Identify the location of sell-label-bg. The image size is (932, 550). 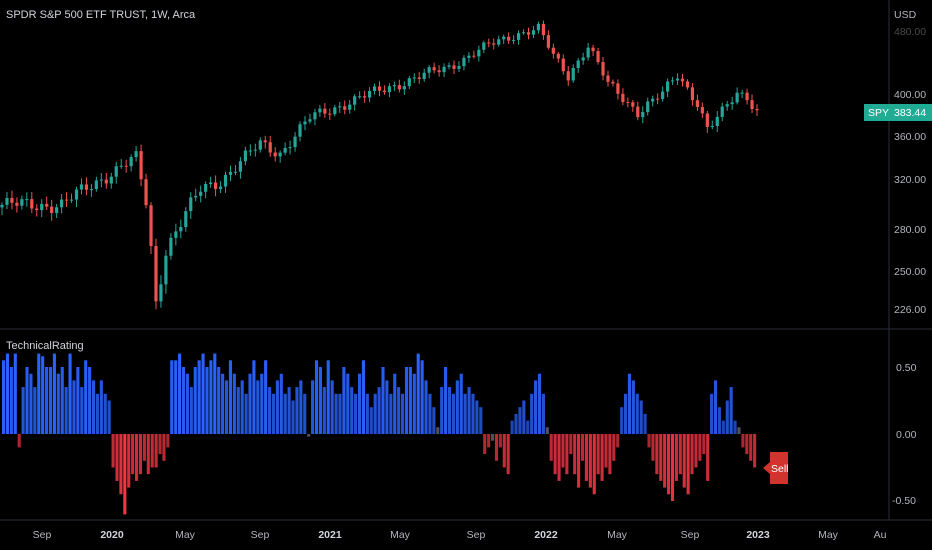
(775, 468).